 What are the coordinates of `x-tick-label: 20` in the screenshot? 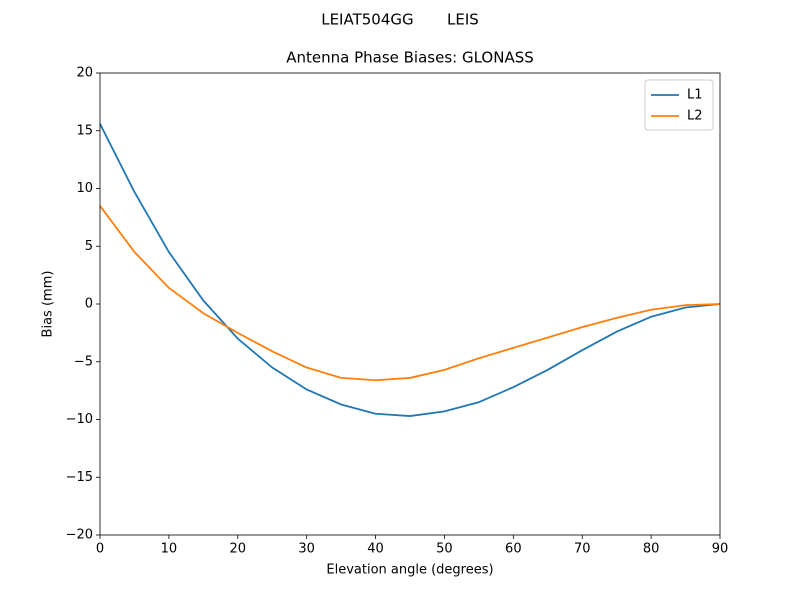 It's located at (238, 549).